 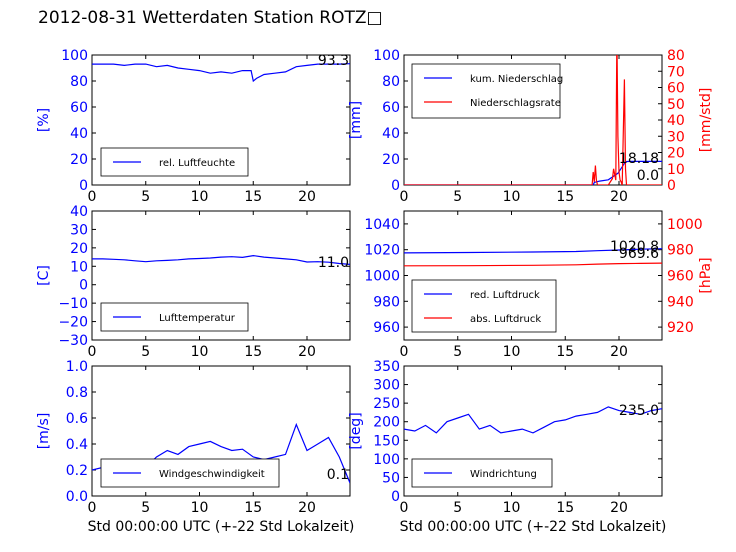 I want to click on y2-tick-label: 0, so click(x=671, y=186).